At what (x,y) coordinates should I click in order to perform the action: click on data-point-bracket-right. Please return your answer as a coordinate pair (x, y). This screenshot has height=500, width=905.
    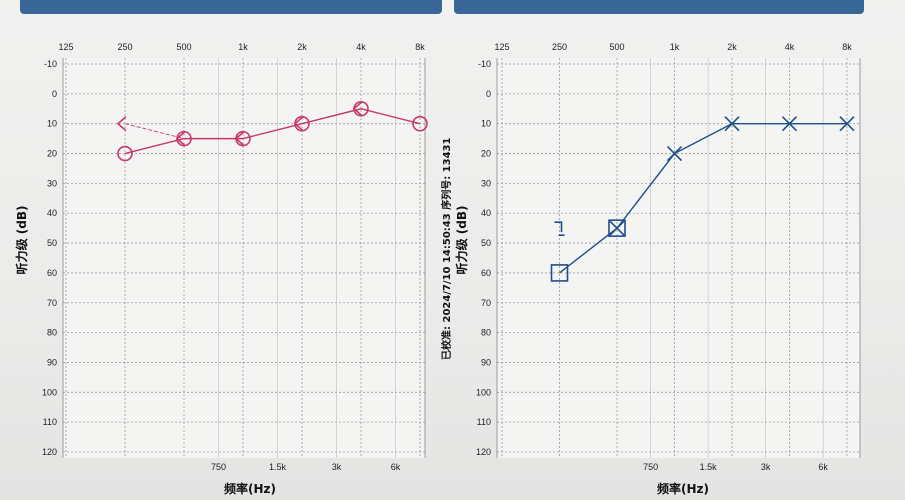
    Looking at the image, I should click on (559, 228).